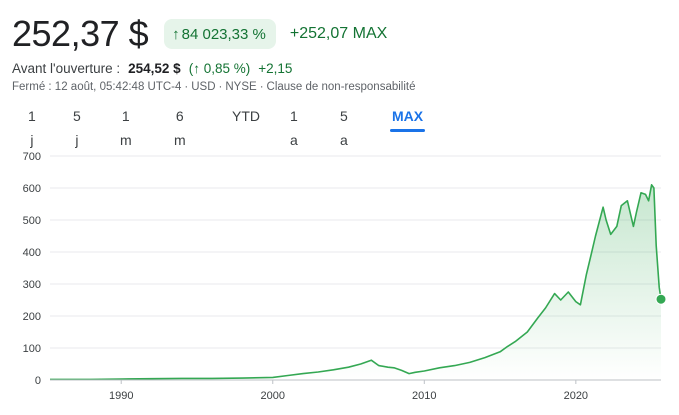  What do you see at coordinates (126, 128) in the screenshot?
I see `tab-1-month: 1 m` at bounding box center [126, 128].